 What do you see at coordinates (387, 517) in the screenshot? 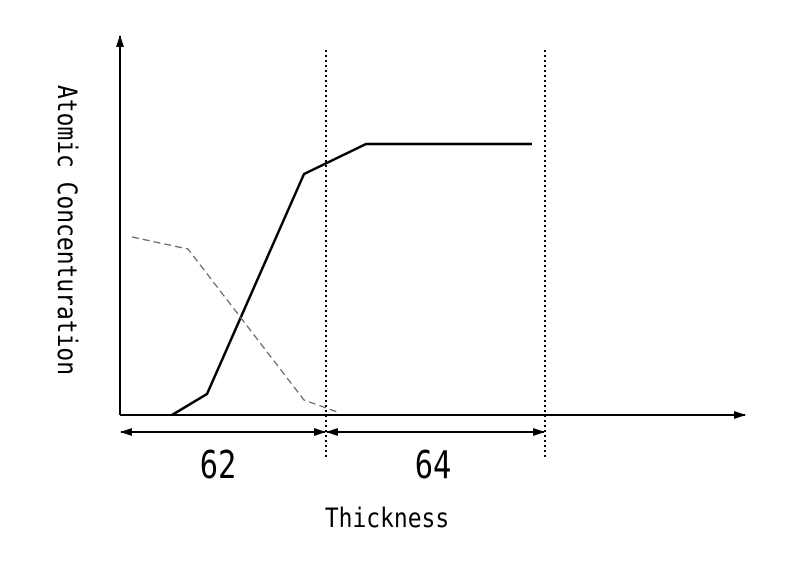
I see `x-axis-label: Thickness` at bounding box center [387, 517].